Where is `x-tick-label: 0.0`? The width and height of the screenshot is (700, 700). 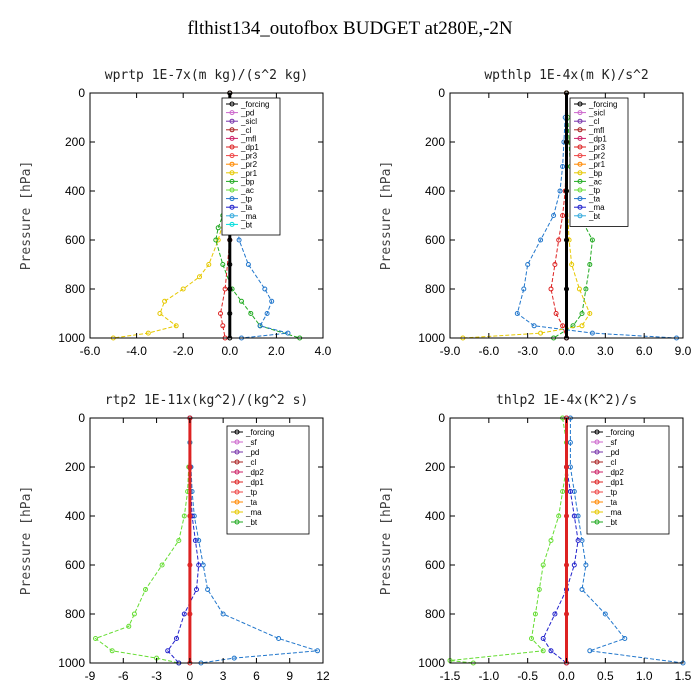
x-tick-label: 0.0 is located at coordinates (566, 351).